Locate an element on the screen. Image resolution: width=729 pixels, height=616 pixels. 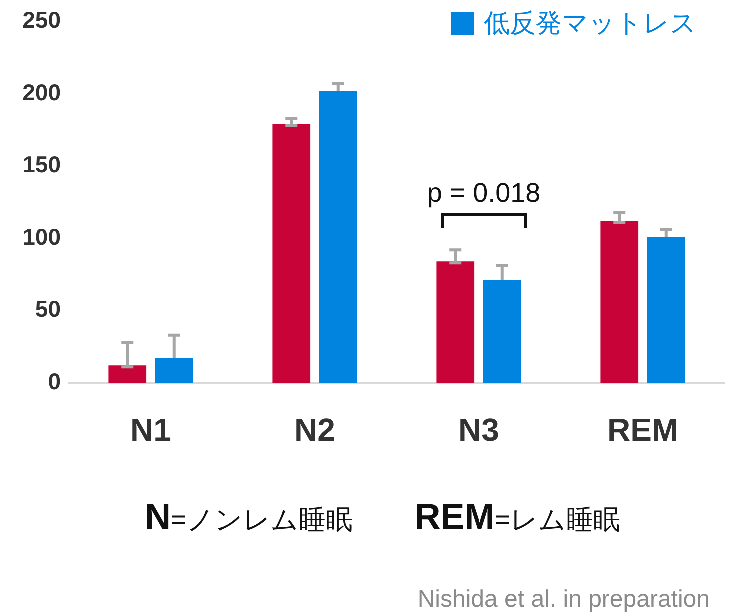
text: N=ノンレム睡眠 is located at coordinates (249, 516).